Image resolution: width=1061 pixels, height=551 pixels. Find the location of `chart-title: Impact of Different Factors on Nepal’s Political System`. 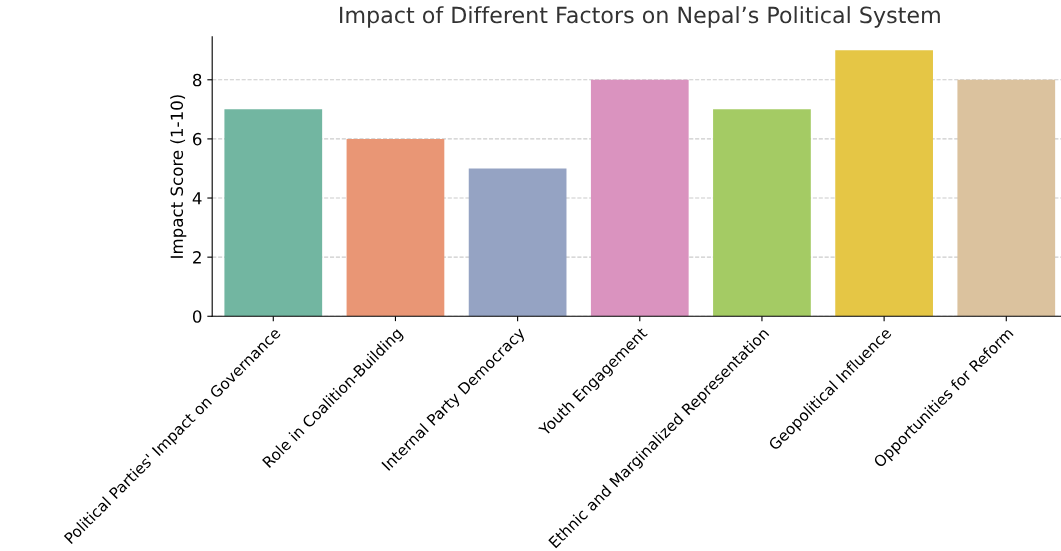

chart-title: Impact of Different Factors on Nepal’s Political System is located at coordinates (640, 17).